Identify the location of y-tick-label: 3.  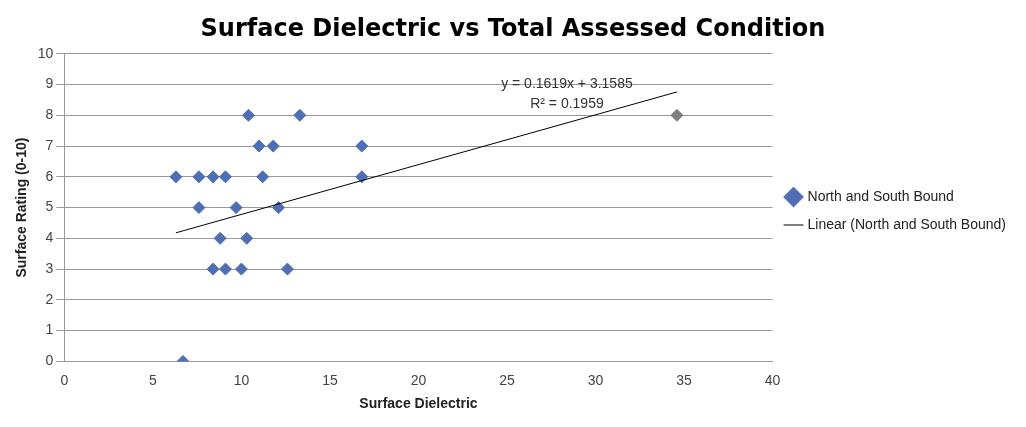
(49, 267).